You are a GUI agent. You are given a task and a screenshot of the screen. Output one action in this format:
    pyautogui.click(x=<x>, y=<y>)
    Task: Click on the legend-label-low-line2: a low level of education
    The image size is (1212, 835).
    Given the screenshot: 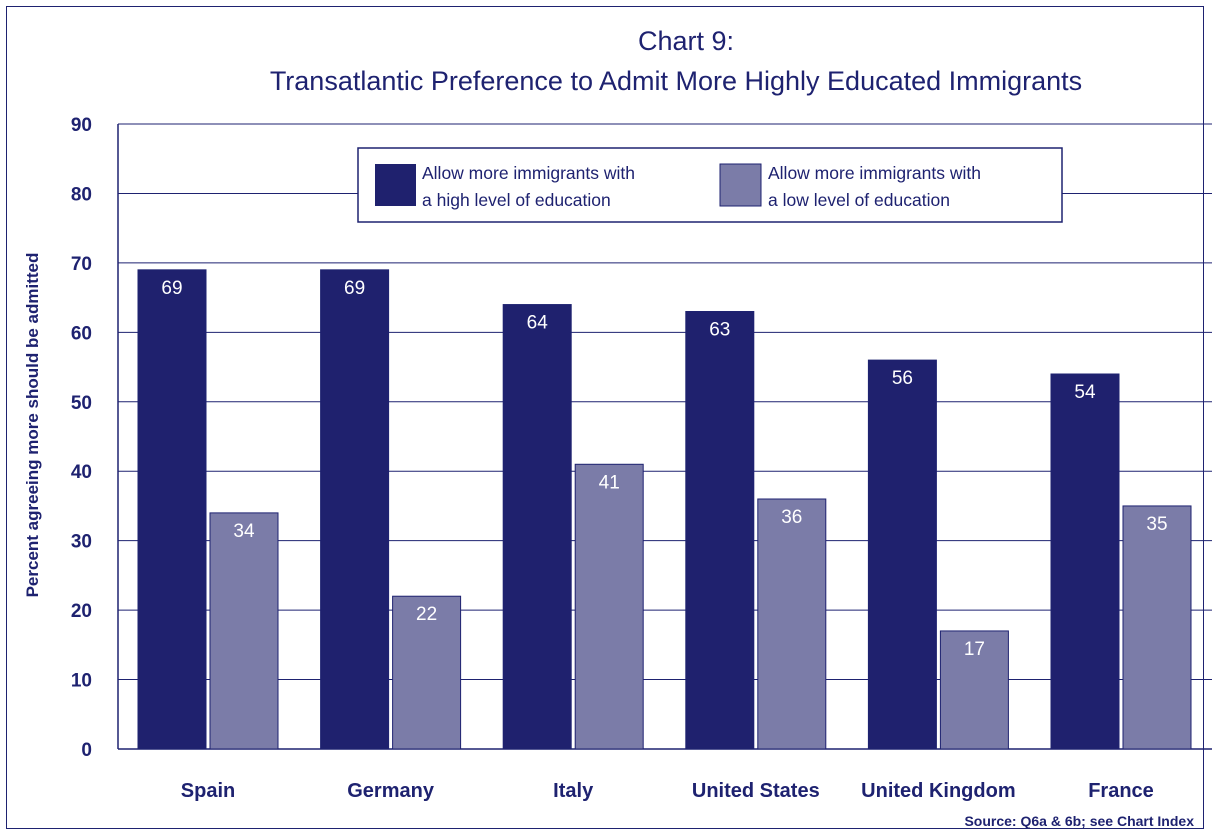 What is the action you would take?
    pyautogui.click(x=859, y=200)
    